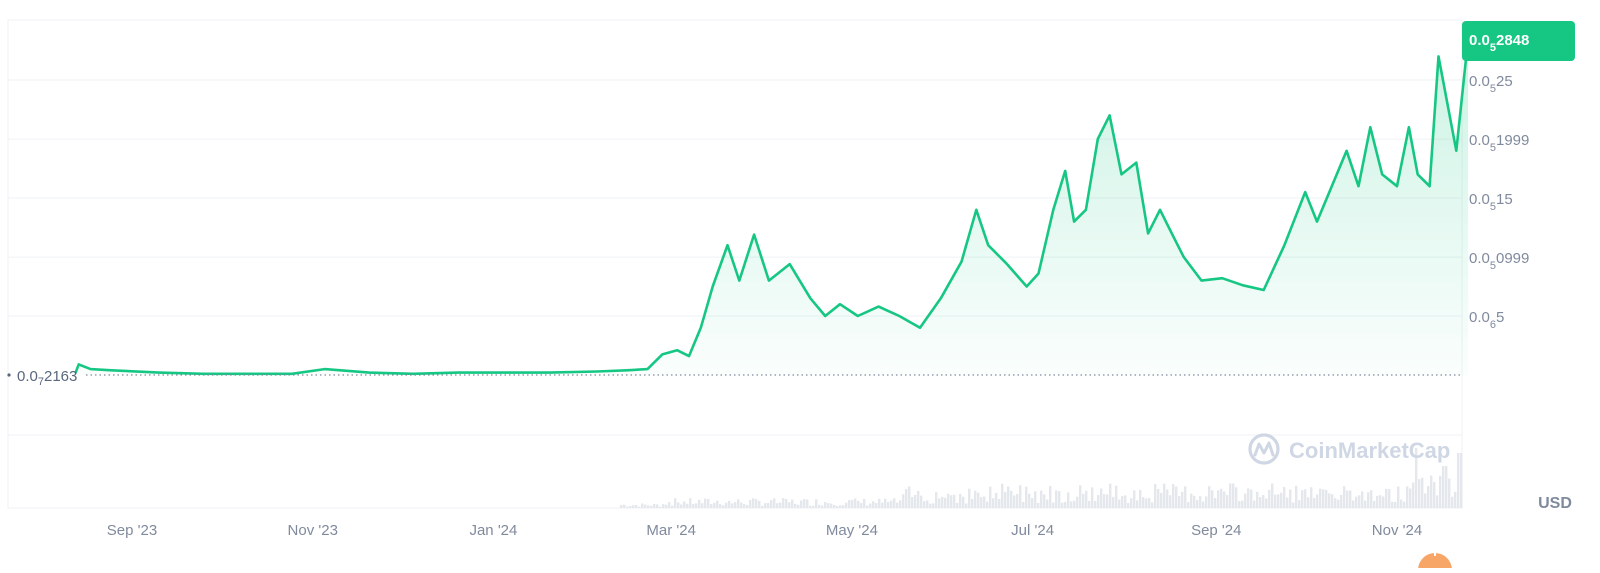 This screenshot has height=573, width=1600. I want to click on baseline-label: 0.072163, so click(47, 378).